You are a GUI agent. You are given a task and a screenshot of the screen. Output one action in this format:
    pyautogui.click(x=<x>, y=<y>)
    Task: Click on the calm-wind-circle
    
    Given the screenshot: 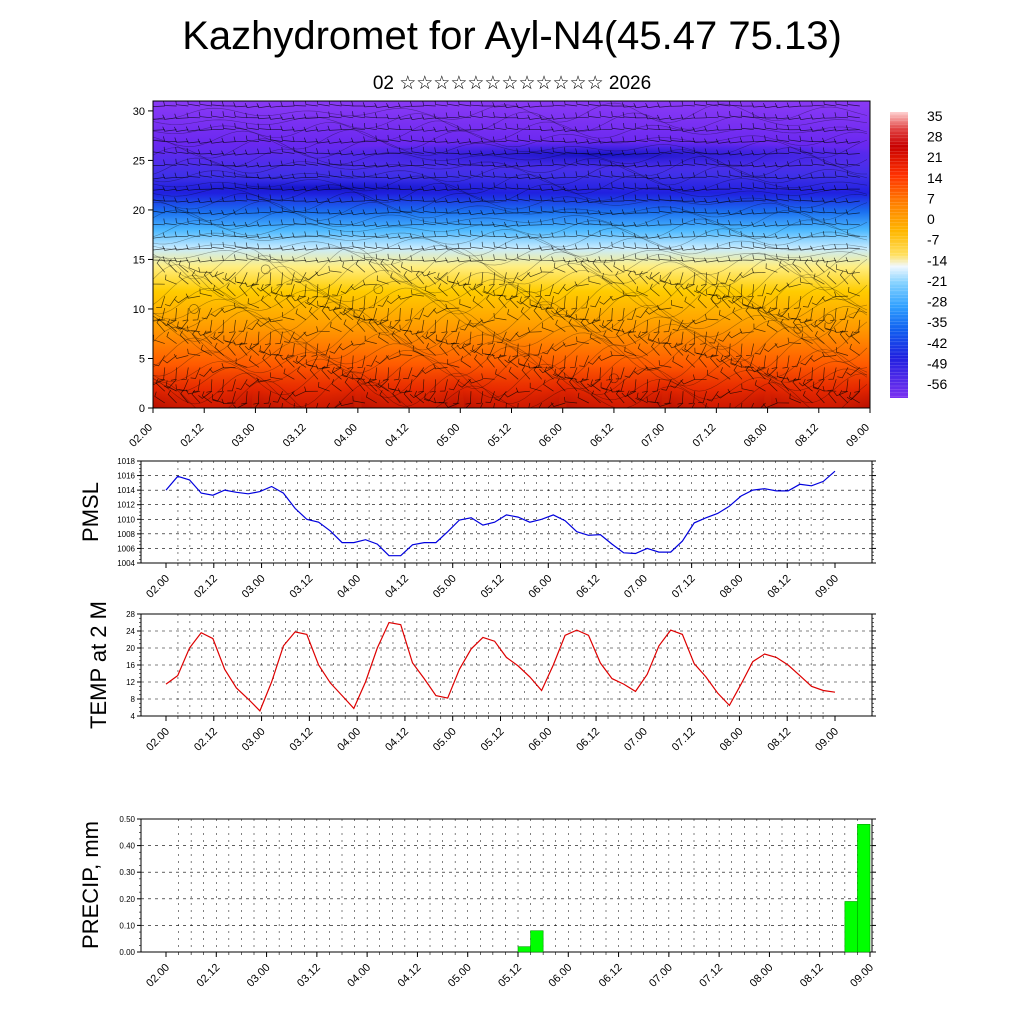 What is the action you would take?
    pyautogui.click(x=378, y=289)
    